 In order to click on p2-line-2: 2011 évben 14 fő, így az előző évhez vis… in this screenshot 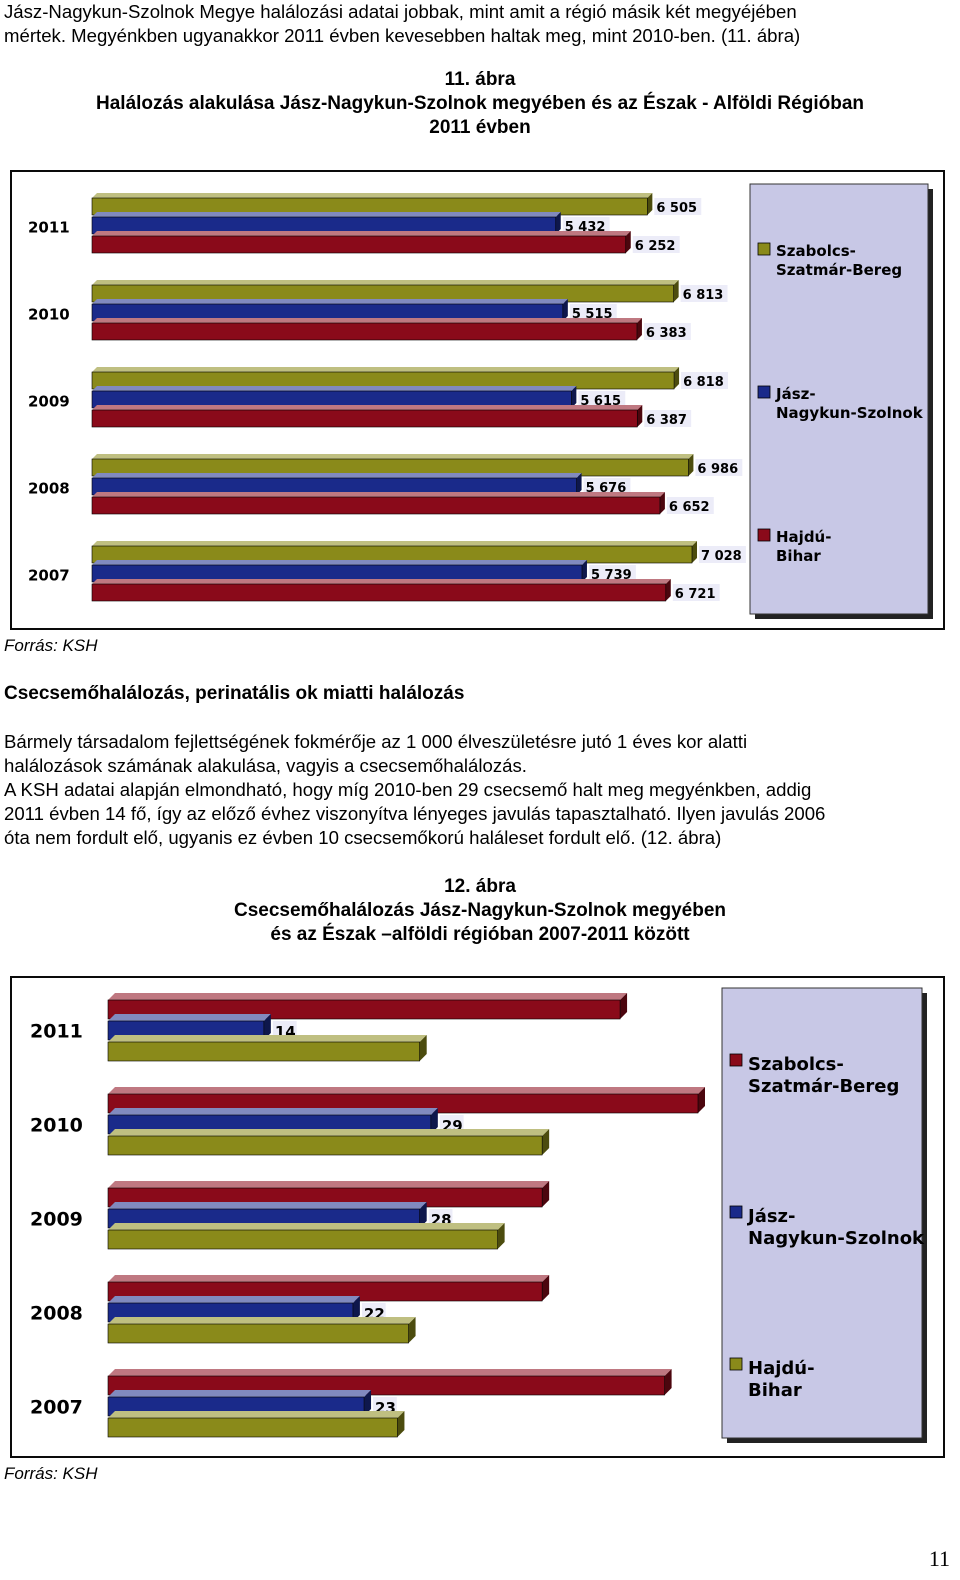, I will do `click(415, 813)`.